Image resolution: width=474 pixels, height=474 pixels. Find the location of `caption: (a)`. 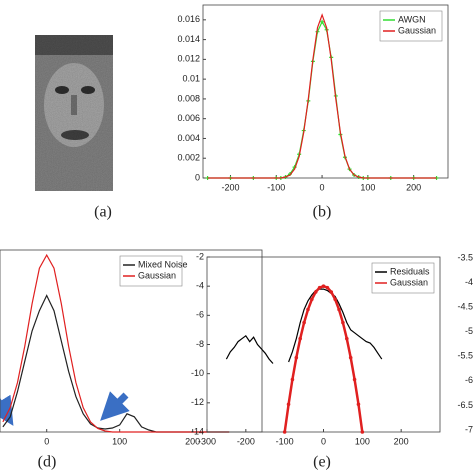

caption: (a) is located at coordinates (103, 212).